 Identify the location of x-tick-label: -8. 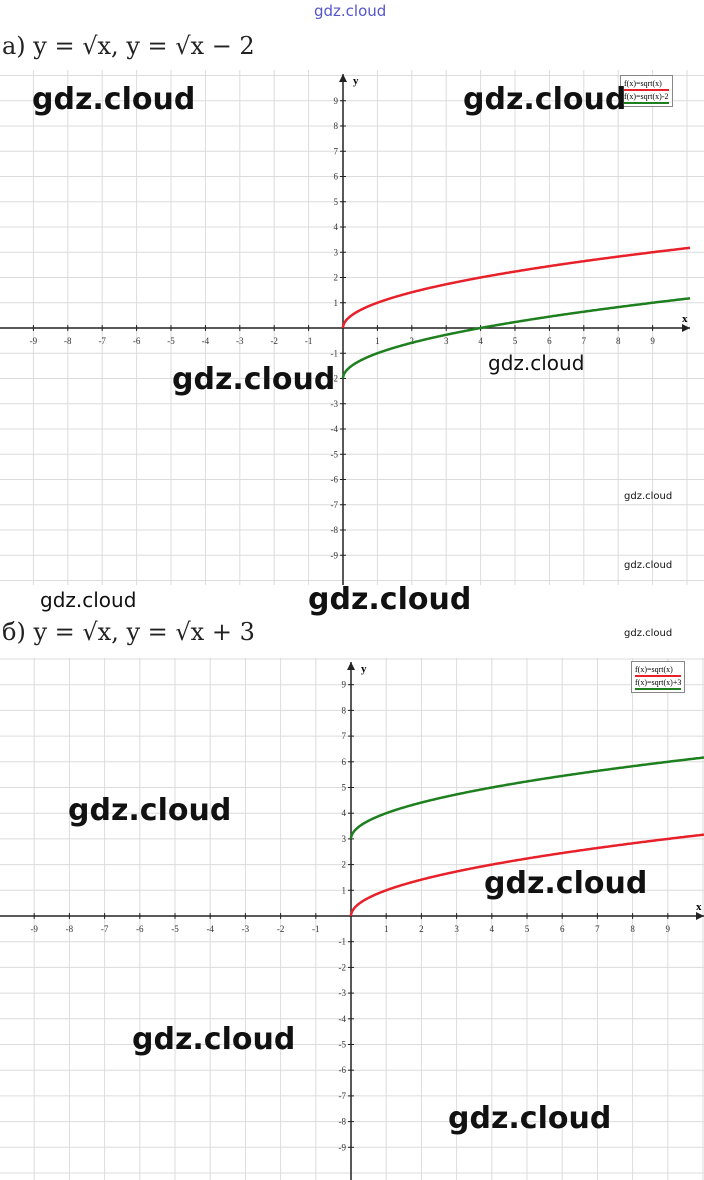
(68, 341).